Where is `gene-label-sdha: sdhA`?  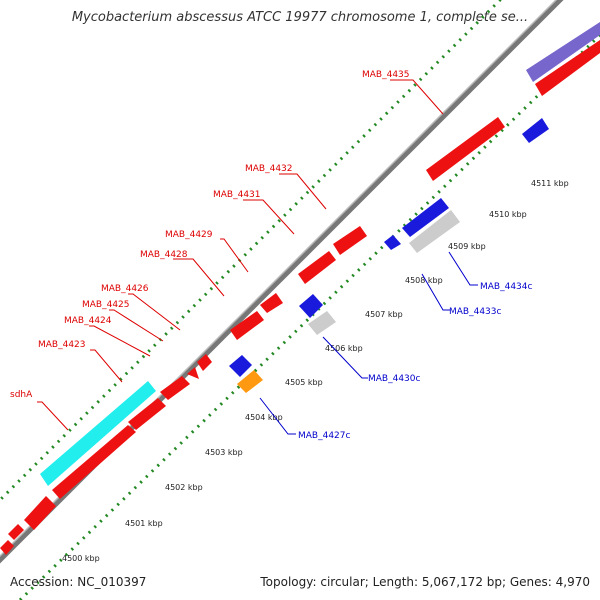
gene-label-sdha: sdhA is located at coordinates (21, 395).